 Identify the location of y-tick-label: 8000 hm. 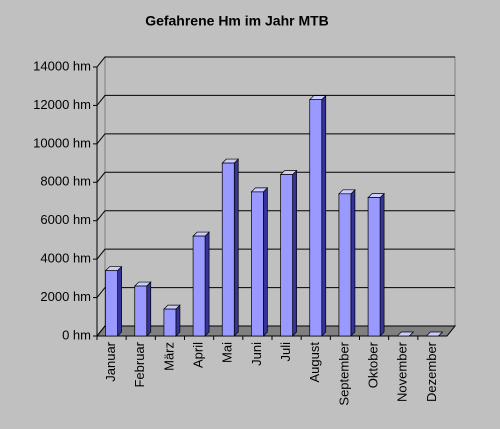
(65, 181).